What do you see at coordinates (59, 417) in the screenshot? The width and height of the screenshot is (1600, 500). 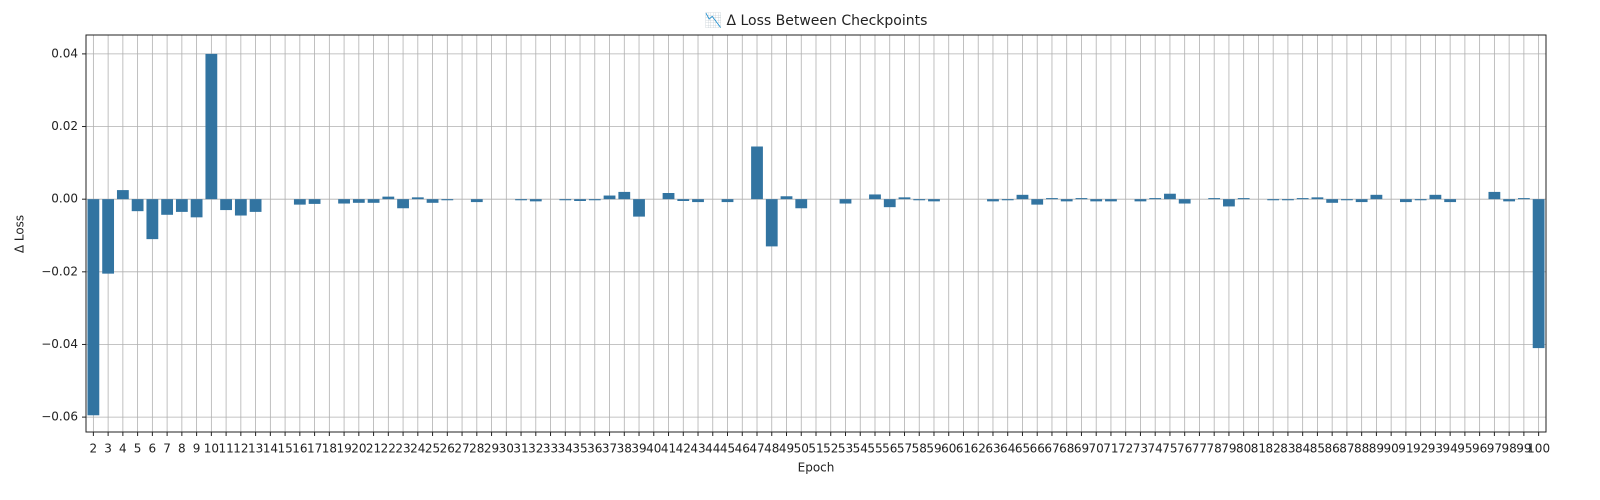 I see `y-tick-label: −0.06` at bounding box center [59, 417].